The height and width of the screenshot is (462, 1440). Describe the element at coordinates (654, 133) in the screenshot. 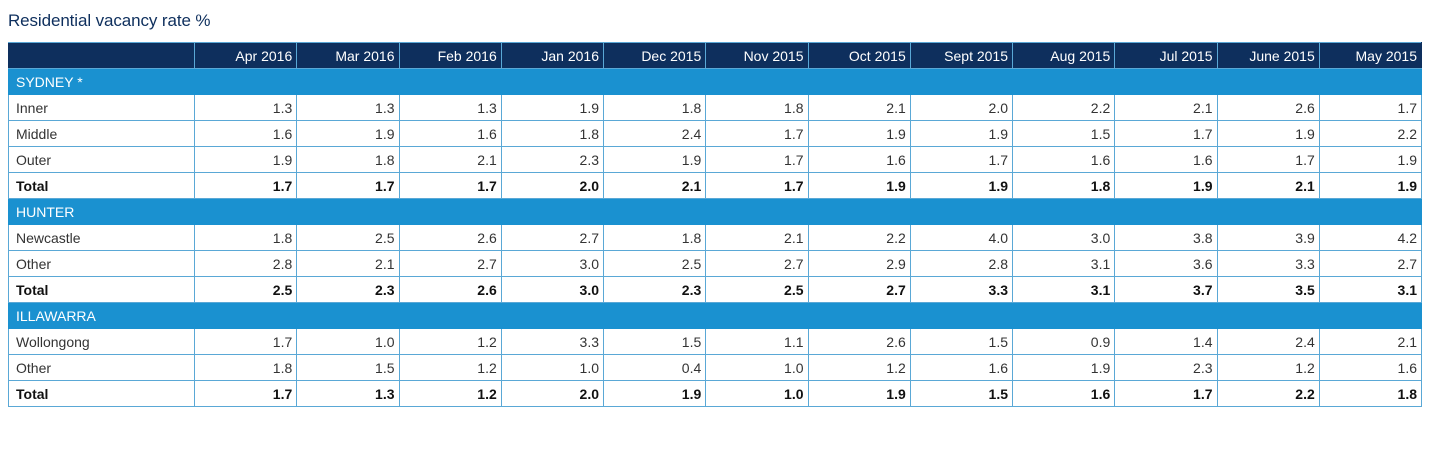

I see `value-cell: 2.4` at that location.